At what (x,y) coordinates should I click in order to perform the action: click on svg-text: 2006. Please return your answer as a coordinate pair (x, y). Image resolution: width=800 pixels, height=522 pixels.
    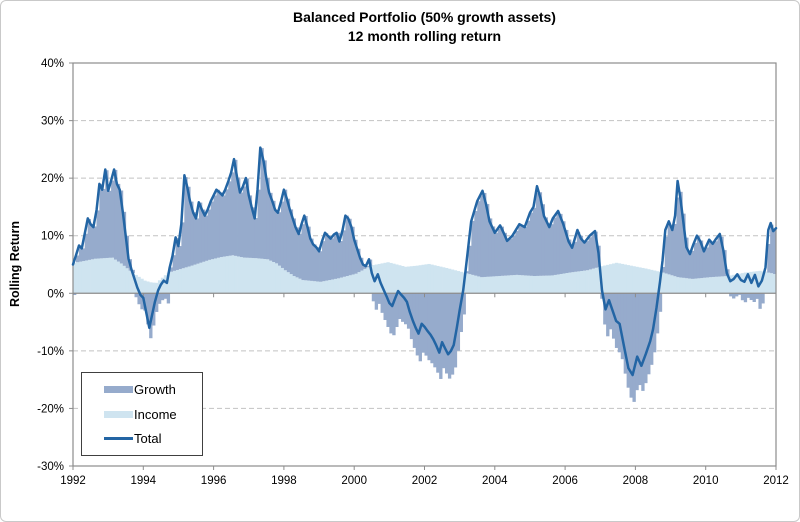
    Looking at the image, I should click on (565, 481).